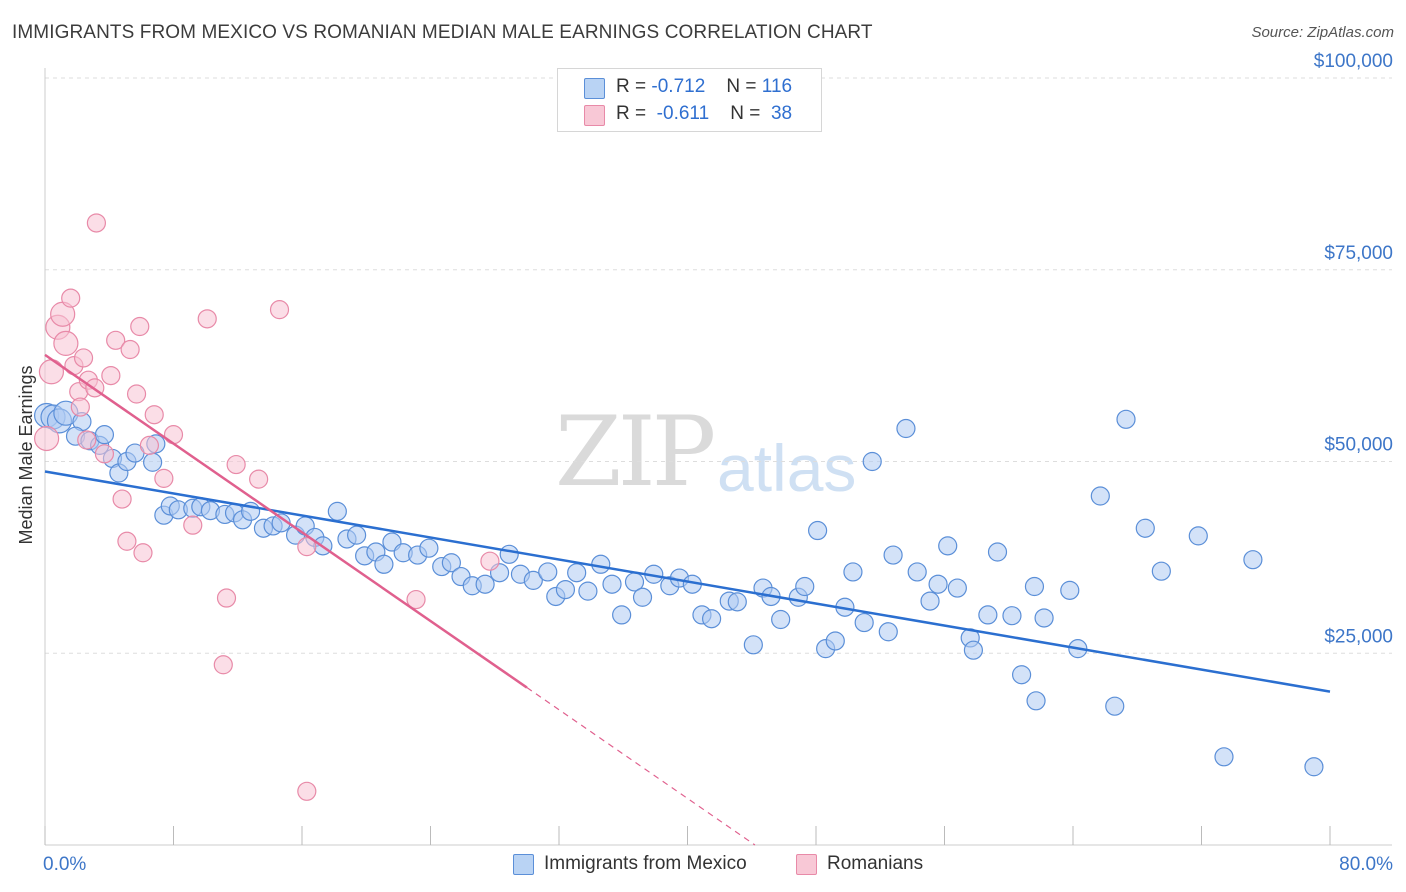 The image size is (1406, 892). What do you see at coordinates (64, 864) in the screenshot?
I see `x-tick-label-min: 0.0%` at bounding box center [64, 864].